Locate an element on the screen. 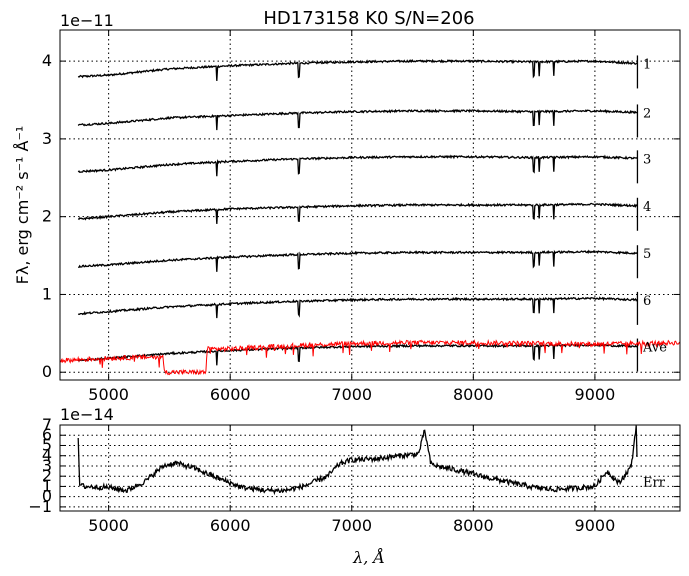  spectrum-line-Err is located at coordinates (357, 460).